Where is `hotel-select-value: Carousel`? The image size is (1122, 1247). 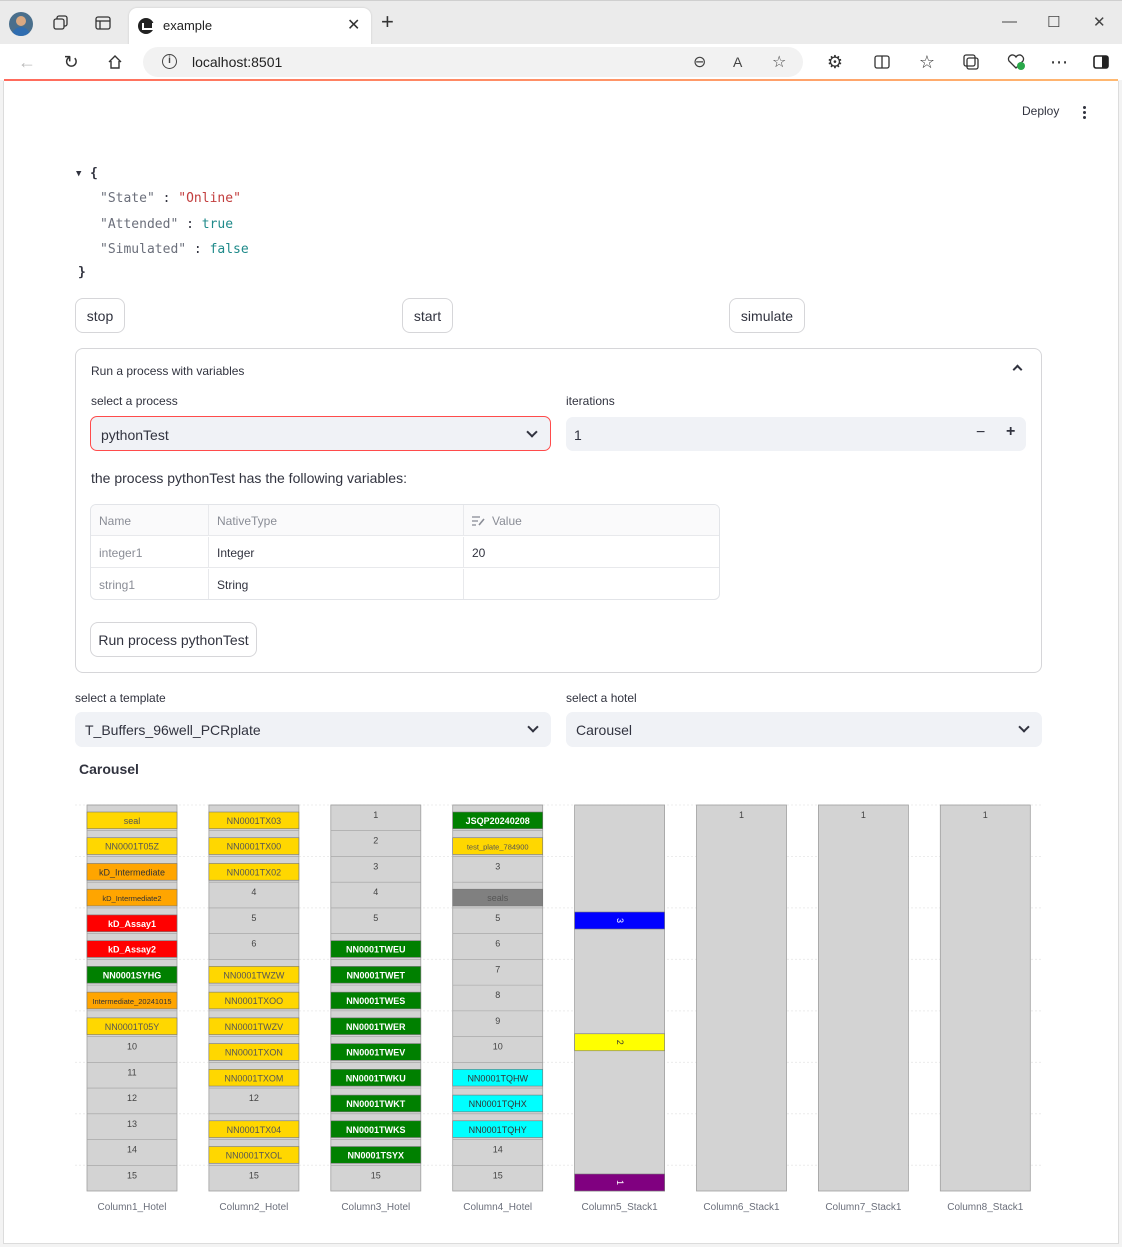 hotel-select-value: Carousel is located at coordinates (604, 730).